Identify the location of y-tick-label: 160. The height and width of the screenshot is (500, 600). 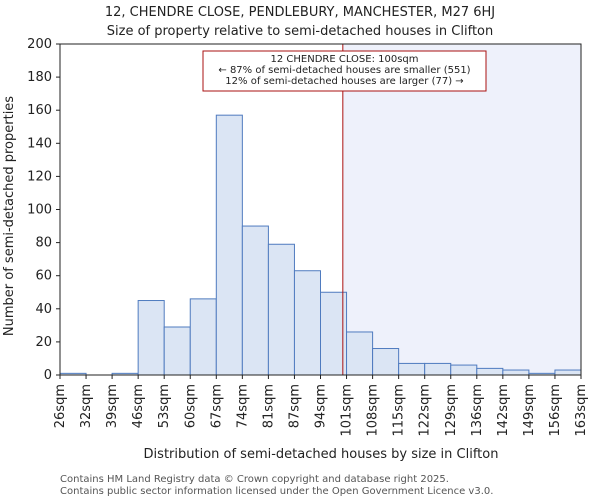
(39, 110).